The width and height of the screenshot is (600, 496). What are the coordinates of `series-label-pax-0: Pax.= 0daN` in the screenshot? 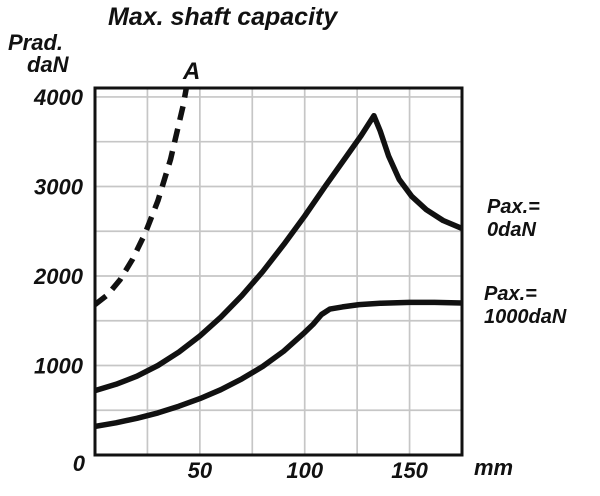 It's located at (513, 219).